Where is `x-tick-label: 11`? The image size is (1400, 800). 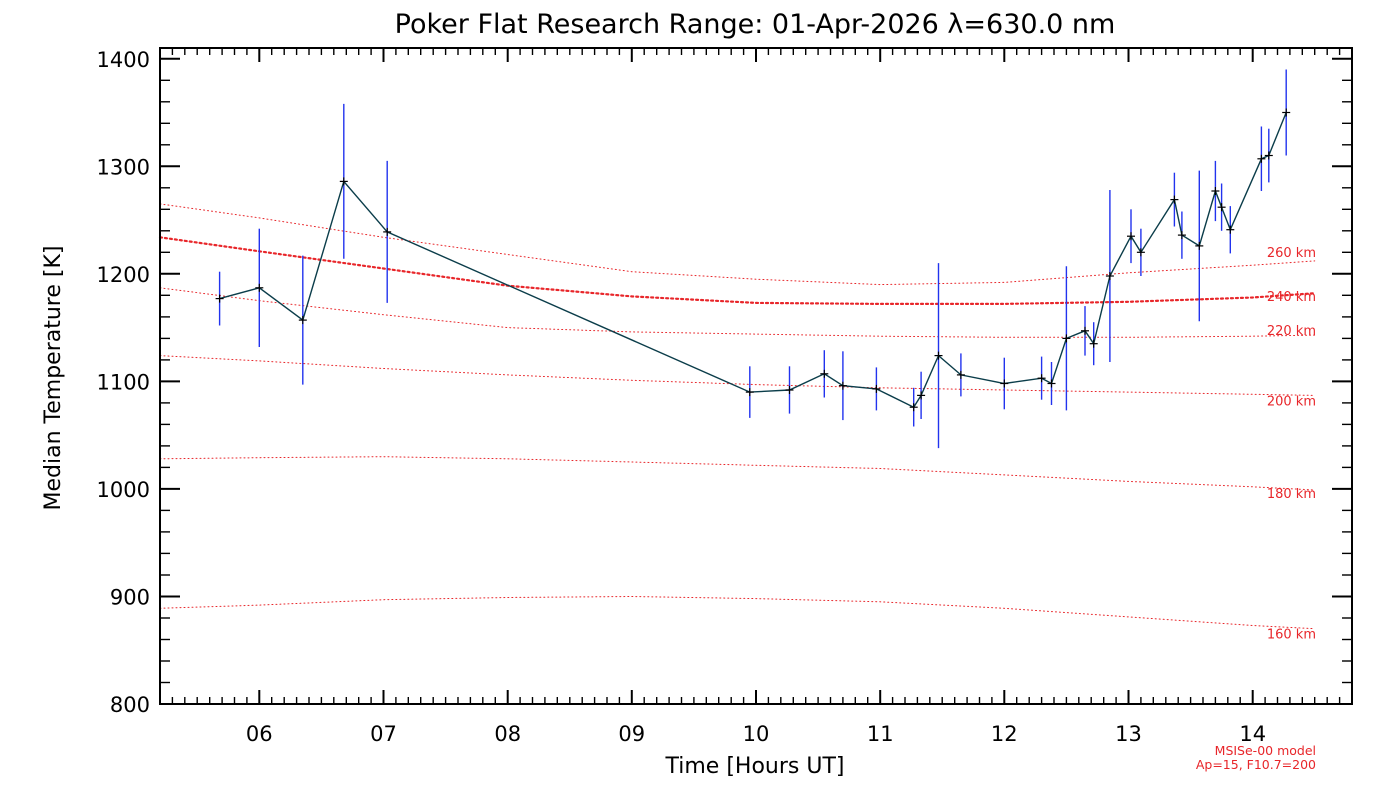
x-tick-label: 11 is located at coordinates (880, 734).